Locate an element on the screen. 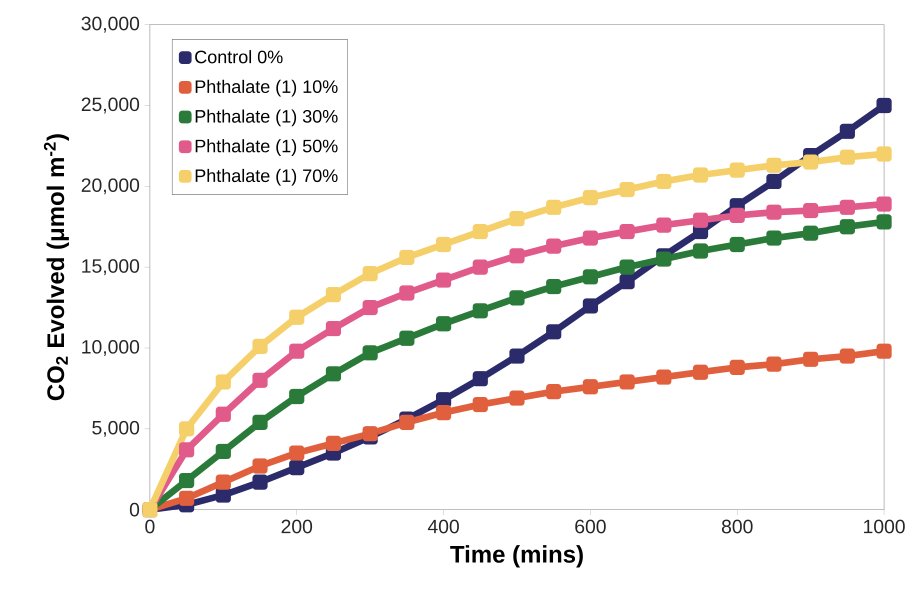 Image resolution: width=910 pixels, height=606 pixels. x-tick-label: 800 is located at coordinates (737, 527).